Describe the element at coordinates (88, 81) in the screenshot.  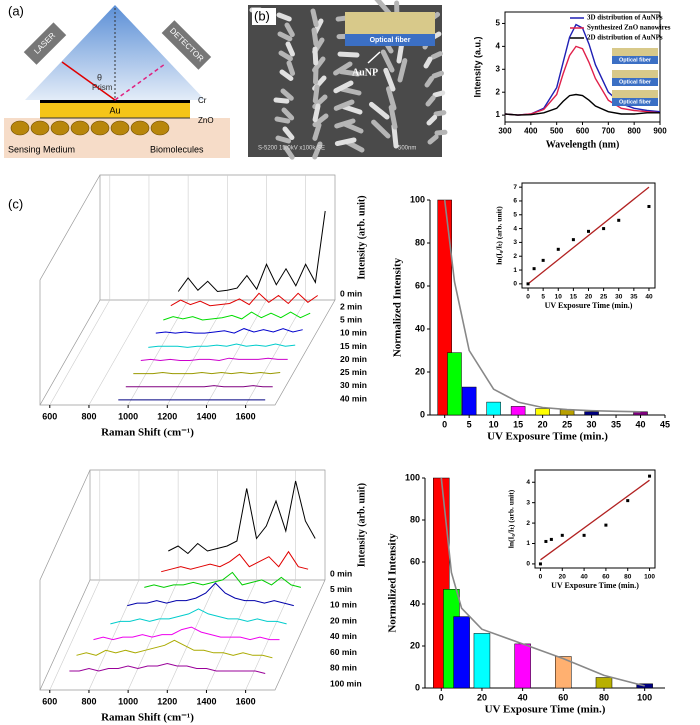
I see `incident-beam` at that location.